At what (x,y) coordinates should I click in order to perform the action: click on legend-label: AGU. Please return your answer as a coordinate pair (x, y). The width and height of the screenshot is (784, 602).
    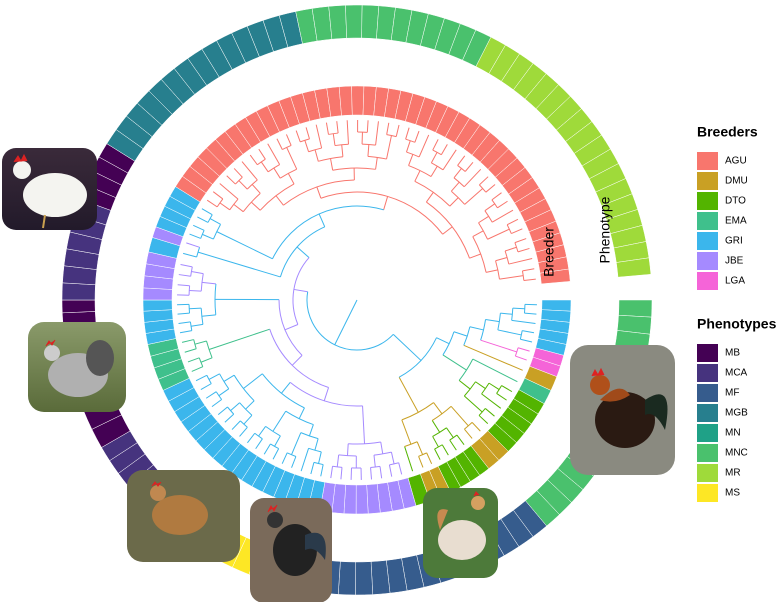
    Looking at the image, I should click on (736, 161).